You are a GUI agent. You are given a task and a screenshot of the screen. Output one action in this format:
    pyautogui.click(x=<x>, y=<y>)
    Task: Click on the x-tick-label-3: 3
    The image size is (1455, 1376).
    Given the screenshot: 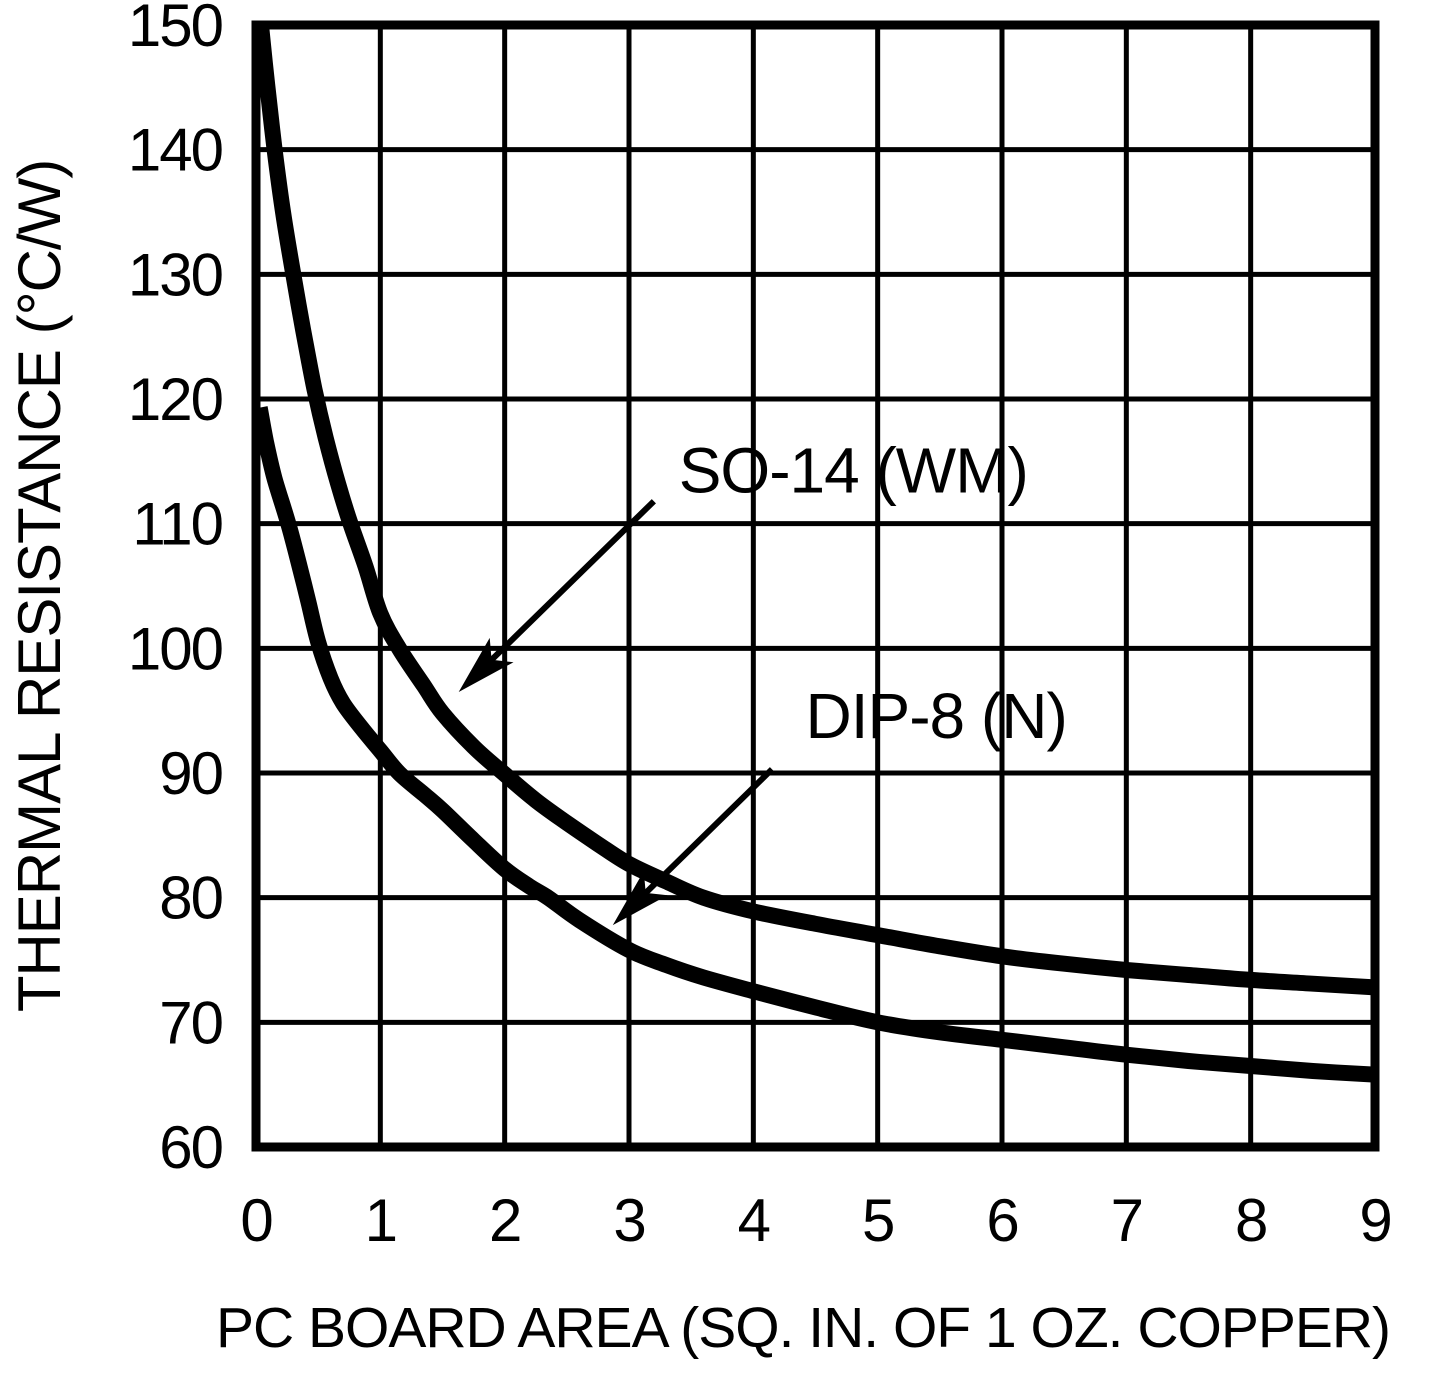 What is the action you would take?
    pyautogui.click(x=628, y=1220)
    